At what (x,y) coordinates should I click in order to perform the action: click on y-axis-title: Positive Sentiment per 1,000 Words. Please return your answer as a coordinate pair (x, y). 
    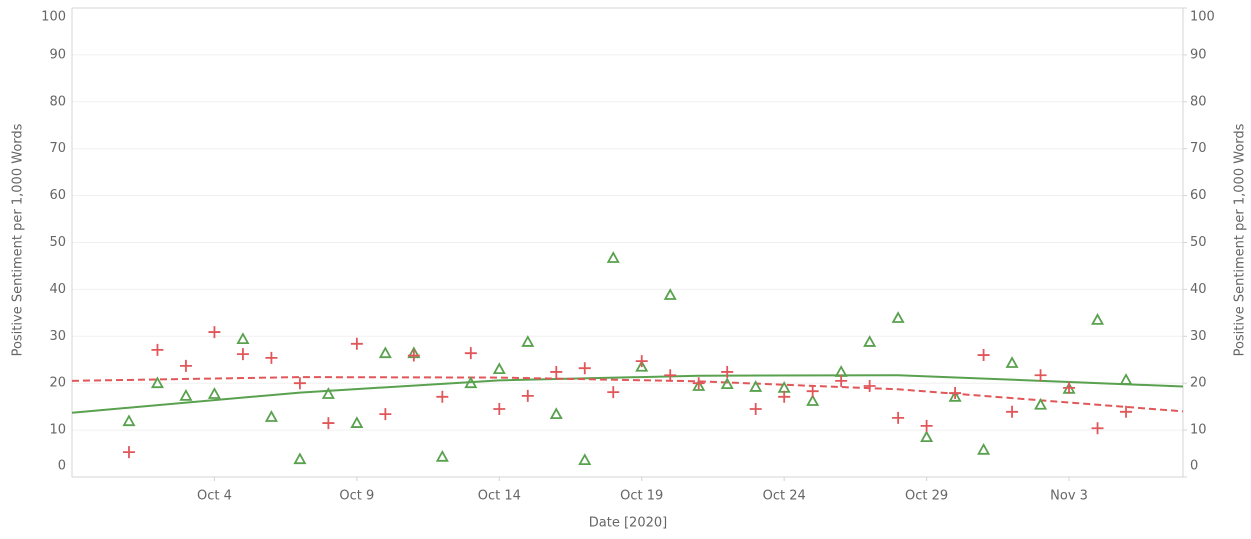
    Looking at the image, I should click on (18, 239).